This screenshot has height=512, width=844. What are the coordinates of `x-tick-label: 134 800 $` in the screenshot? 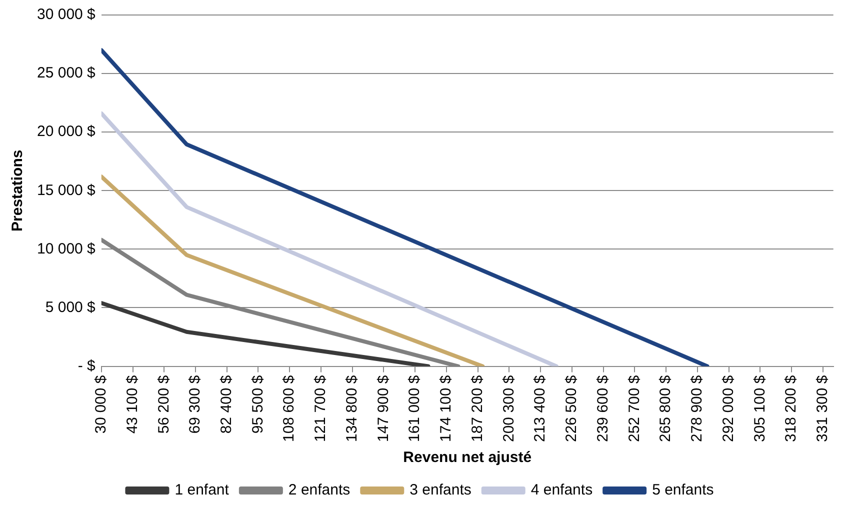 It's located at (351, 408).